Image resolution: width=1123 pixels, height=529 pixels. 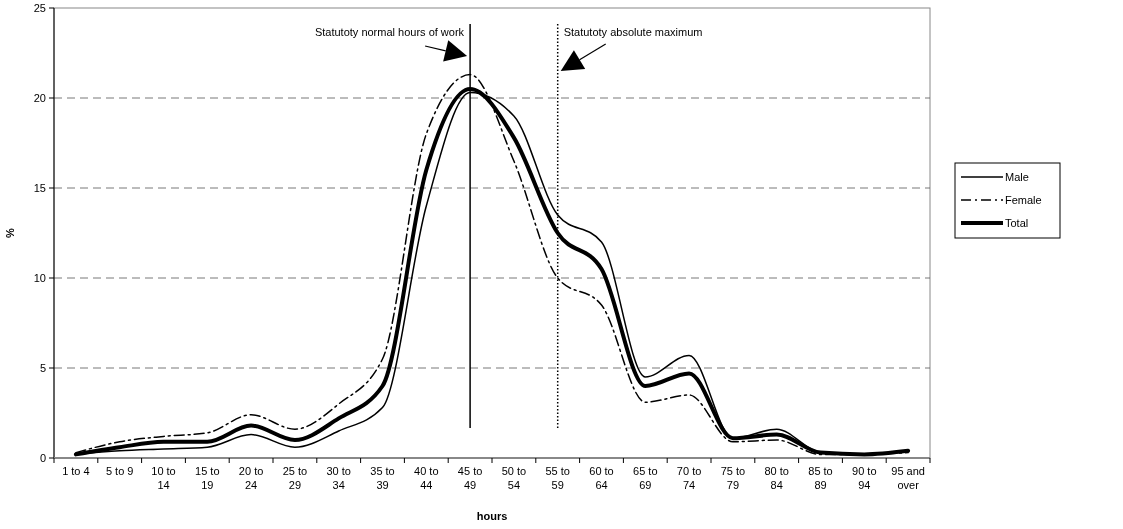 I want to click on y-tick-label: 15, so click(x=39, y=187).